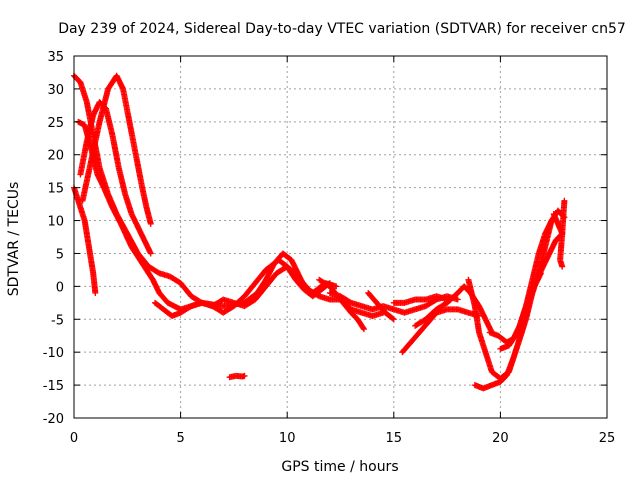 The width and height of the screenshot is (640, 480). Describe the element at coordinates (60, 287) in the screenshot. I see `y-tick-label: 0` at that location.